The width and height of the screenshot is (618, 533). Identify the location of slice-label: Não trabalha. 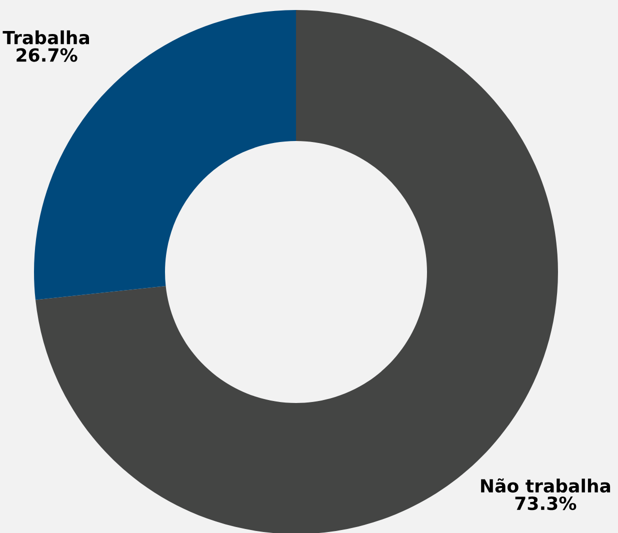
(545, 485).